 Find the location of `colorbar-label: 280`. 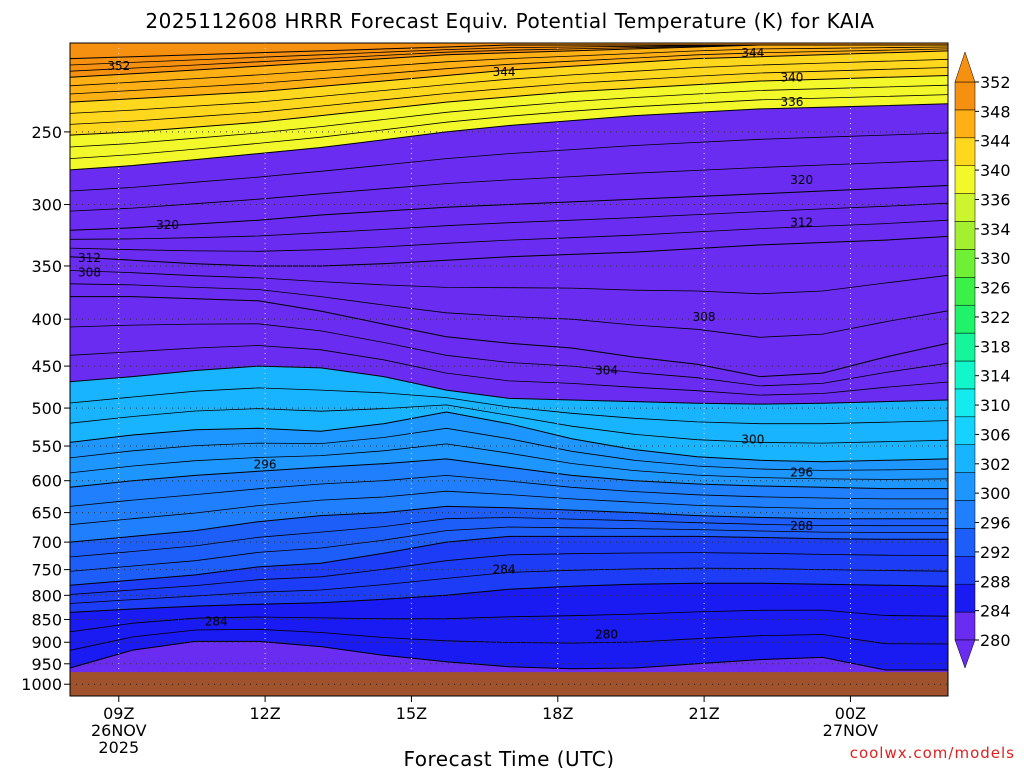

colorbar-label: 280 is located at coordinates (995, 640).